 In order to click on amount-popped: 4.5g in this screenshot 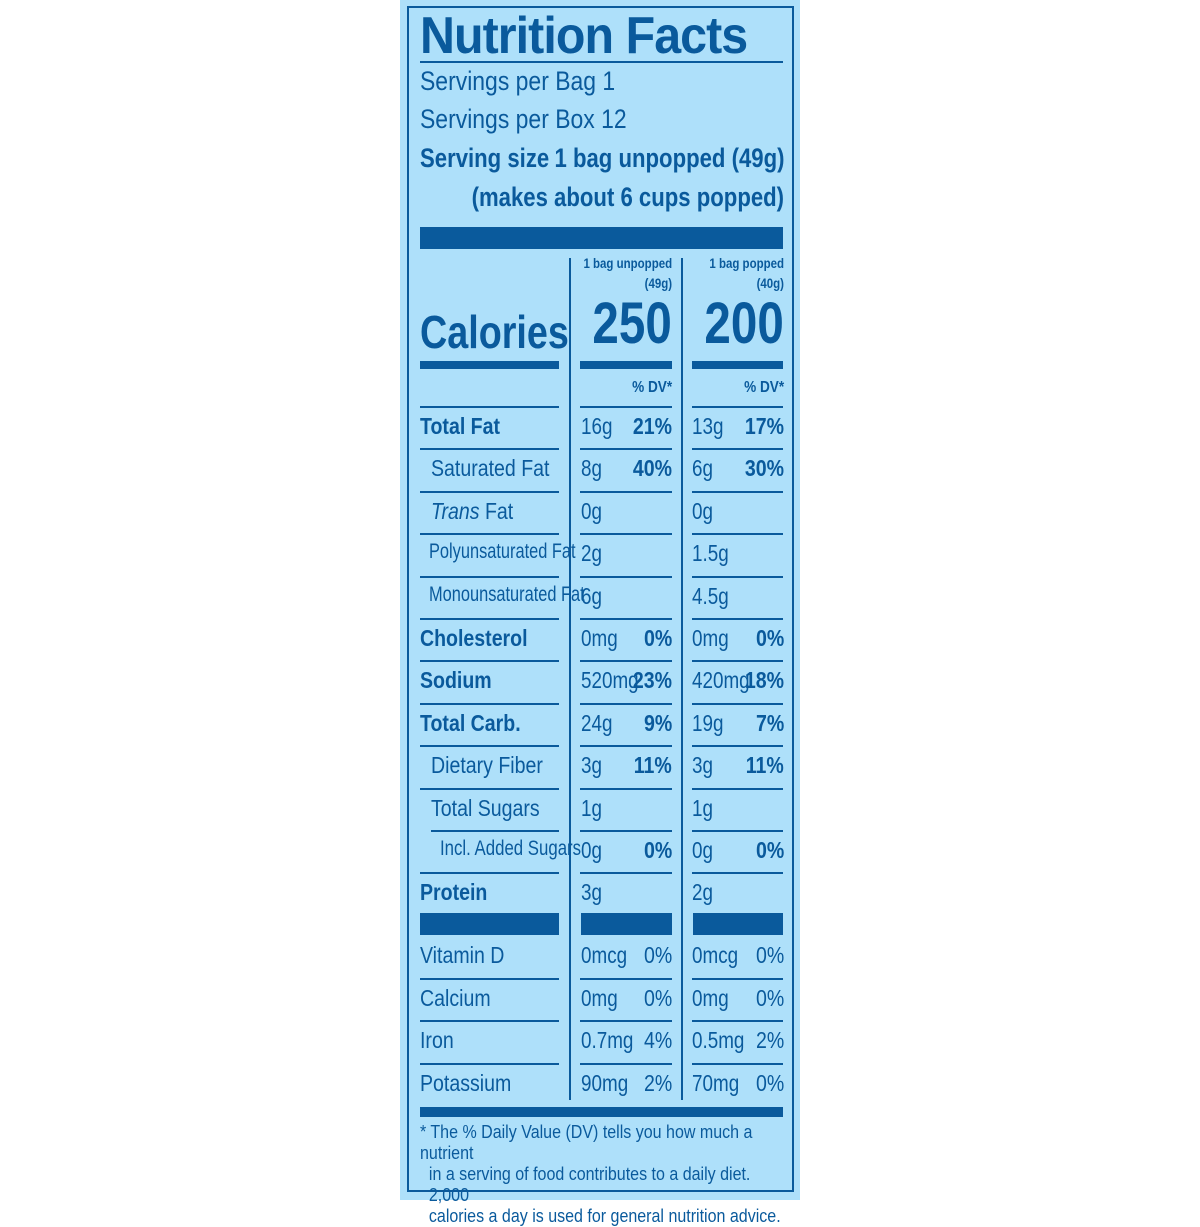, I will do `click(710, 596)`.